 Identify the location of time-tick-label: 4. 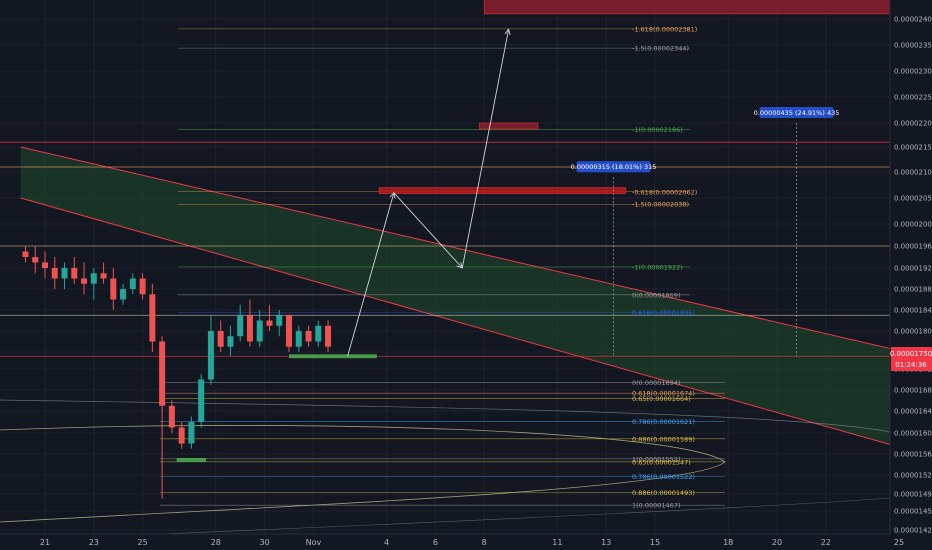
(386, 542).